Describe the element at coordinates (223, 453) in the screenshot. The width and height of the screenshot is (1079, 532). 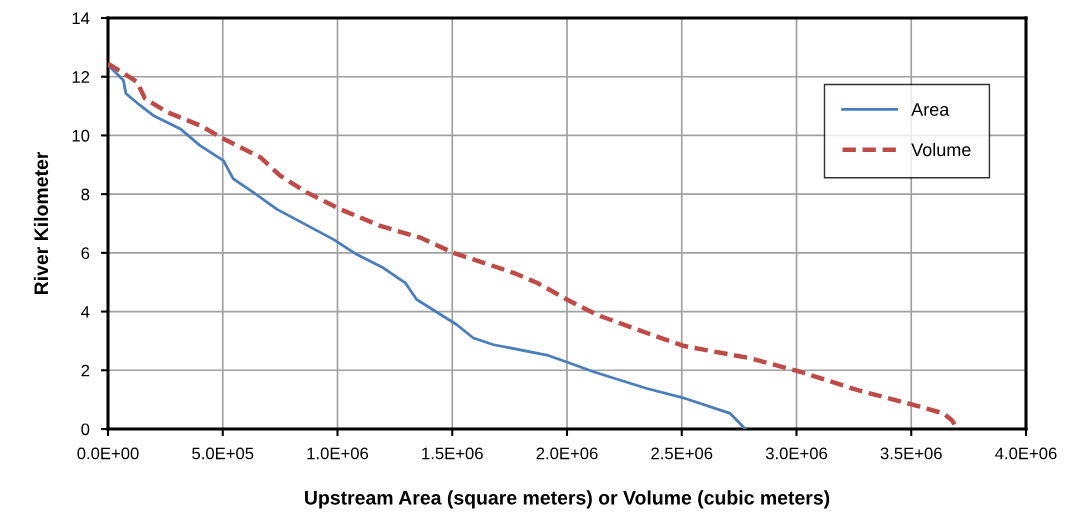
I see `x-tick-label: 5.0E+05` at that location.